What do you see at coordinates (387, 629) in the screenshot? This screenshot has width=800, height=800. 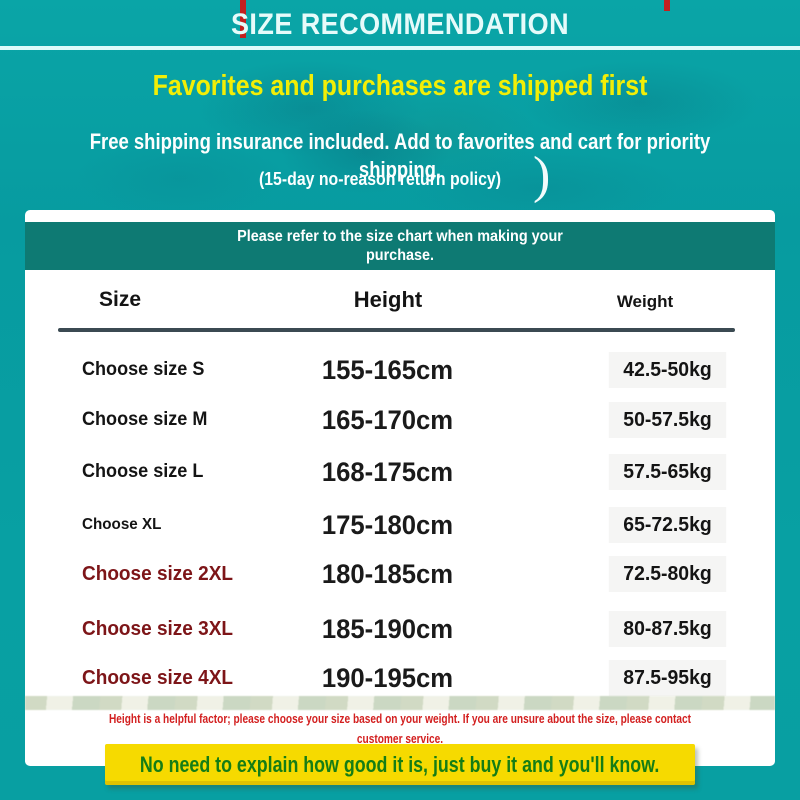 I see `height-cell: 185-190cm` at bounding box center [387, 629].